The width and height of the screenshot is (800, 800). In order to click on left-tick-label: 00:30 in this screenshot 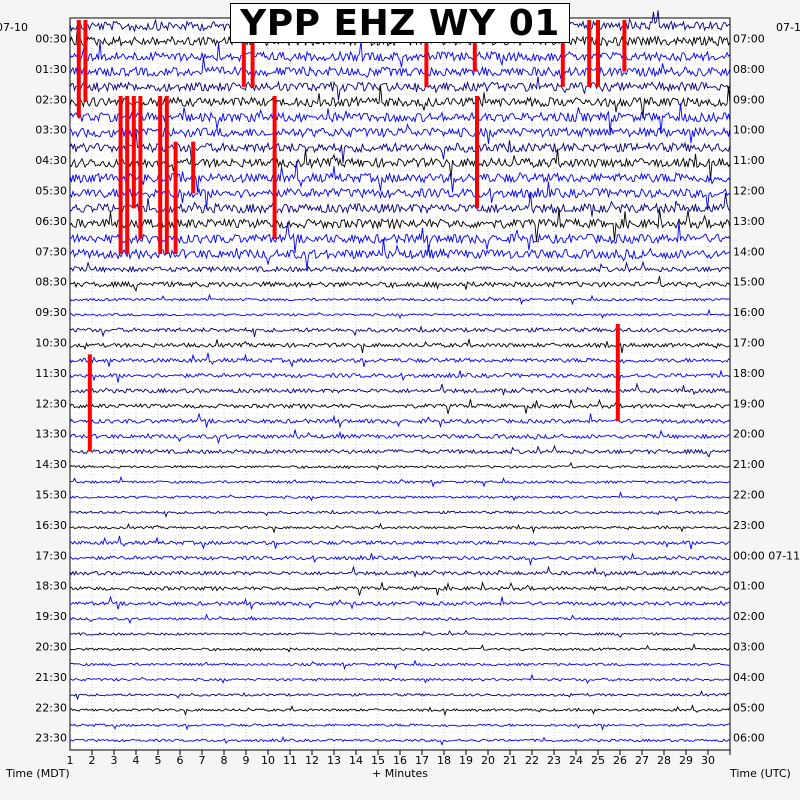, I will do `click(51, 39)`.